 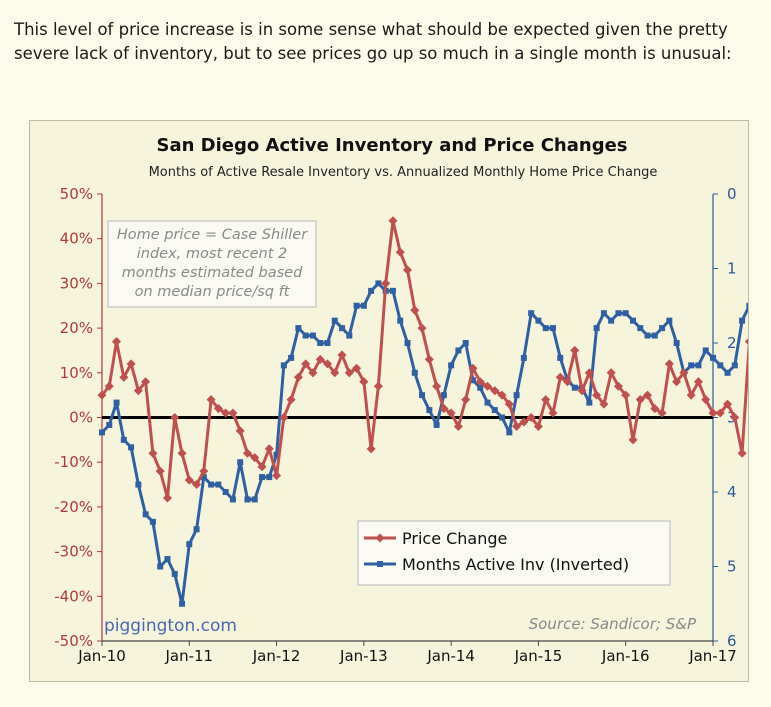 I want to click on legend-label: Months Active Inv (Inverted), so click(x=515, y=564).